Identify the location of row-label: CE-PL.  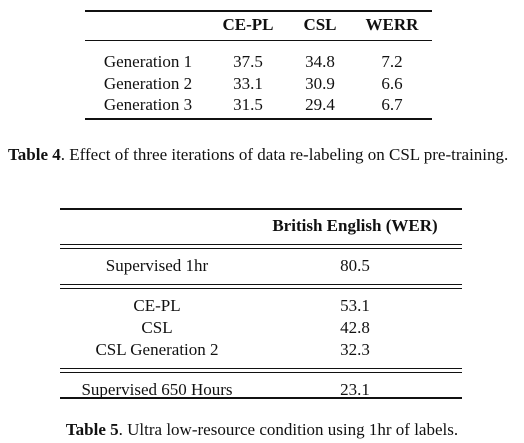
(157, 305).